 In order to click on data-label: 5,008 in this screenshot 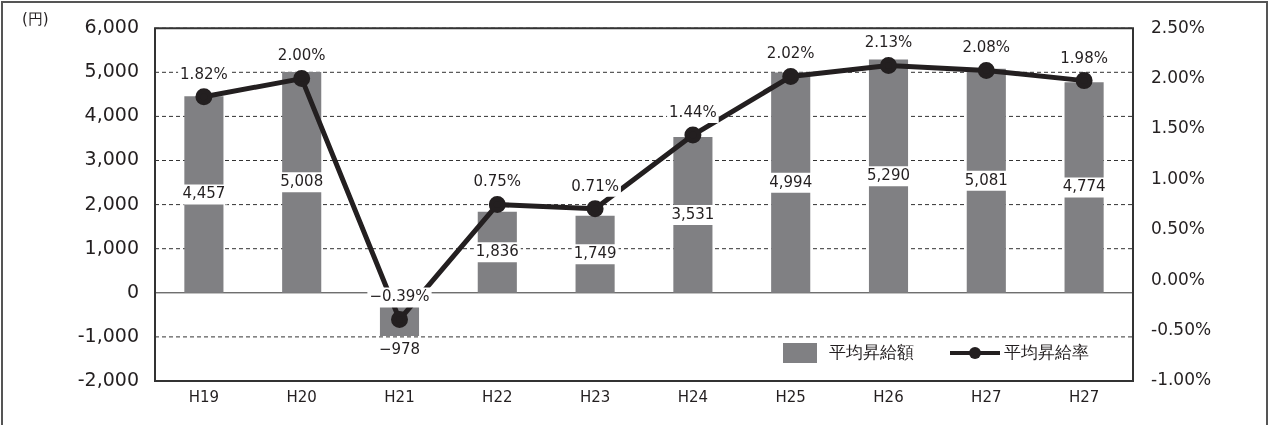, I will do `click(302, 181)`.